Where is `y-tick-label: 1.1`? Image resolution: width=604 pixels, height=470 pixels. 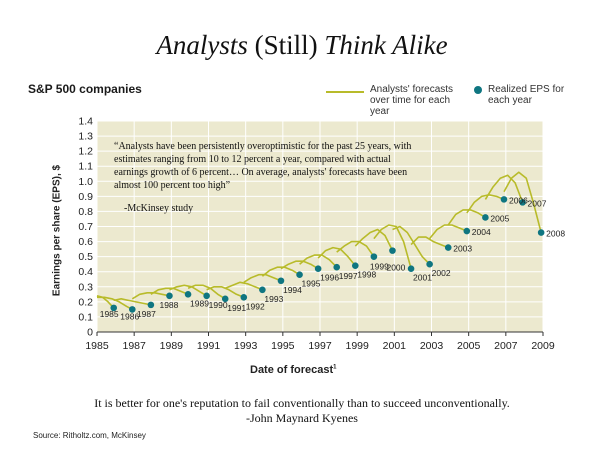
y-tick-label: 1.1 is located at coordinates (85, 167).